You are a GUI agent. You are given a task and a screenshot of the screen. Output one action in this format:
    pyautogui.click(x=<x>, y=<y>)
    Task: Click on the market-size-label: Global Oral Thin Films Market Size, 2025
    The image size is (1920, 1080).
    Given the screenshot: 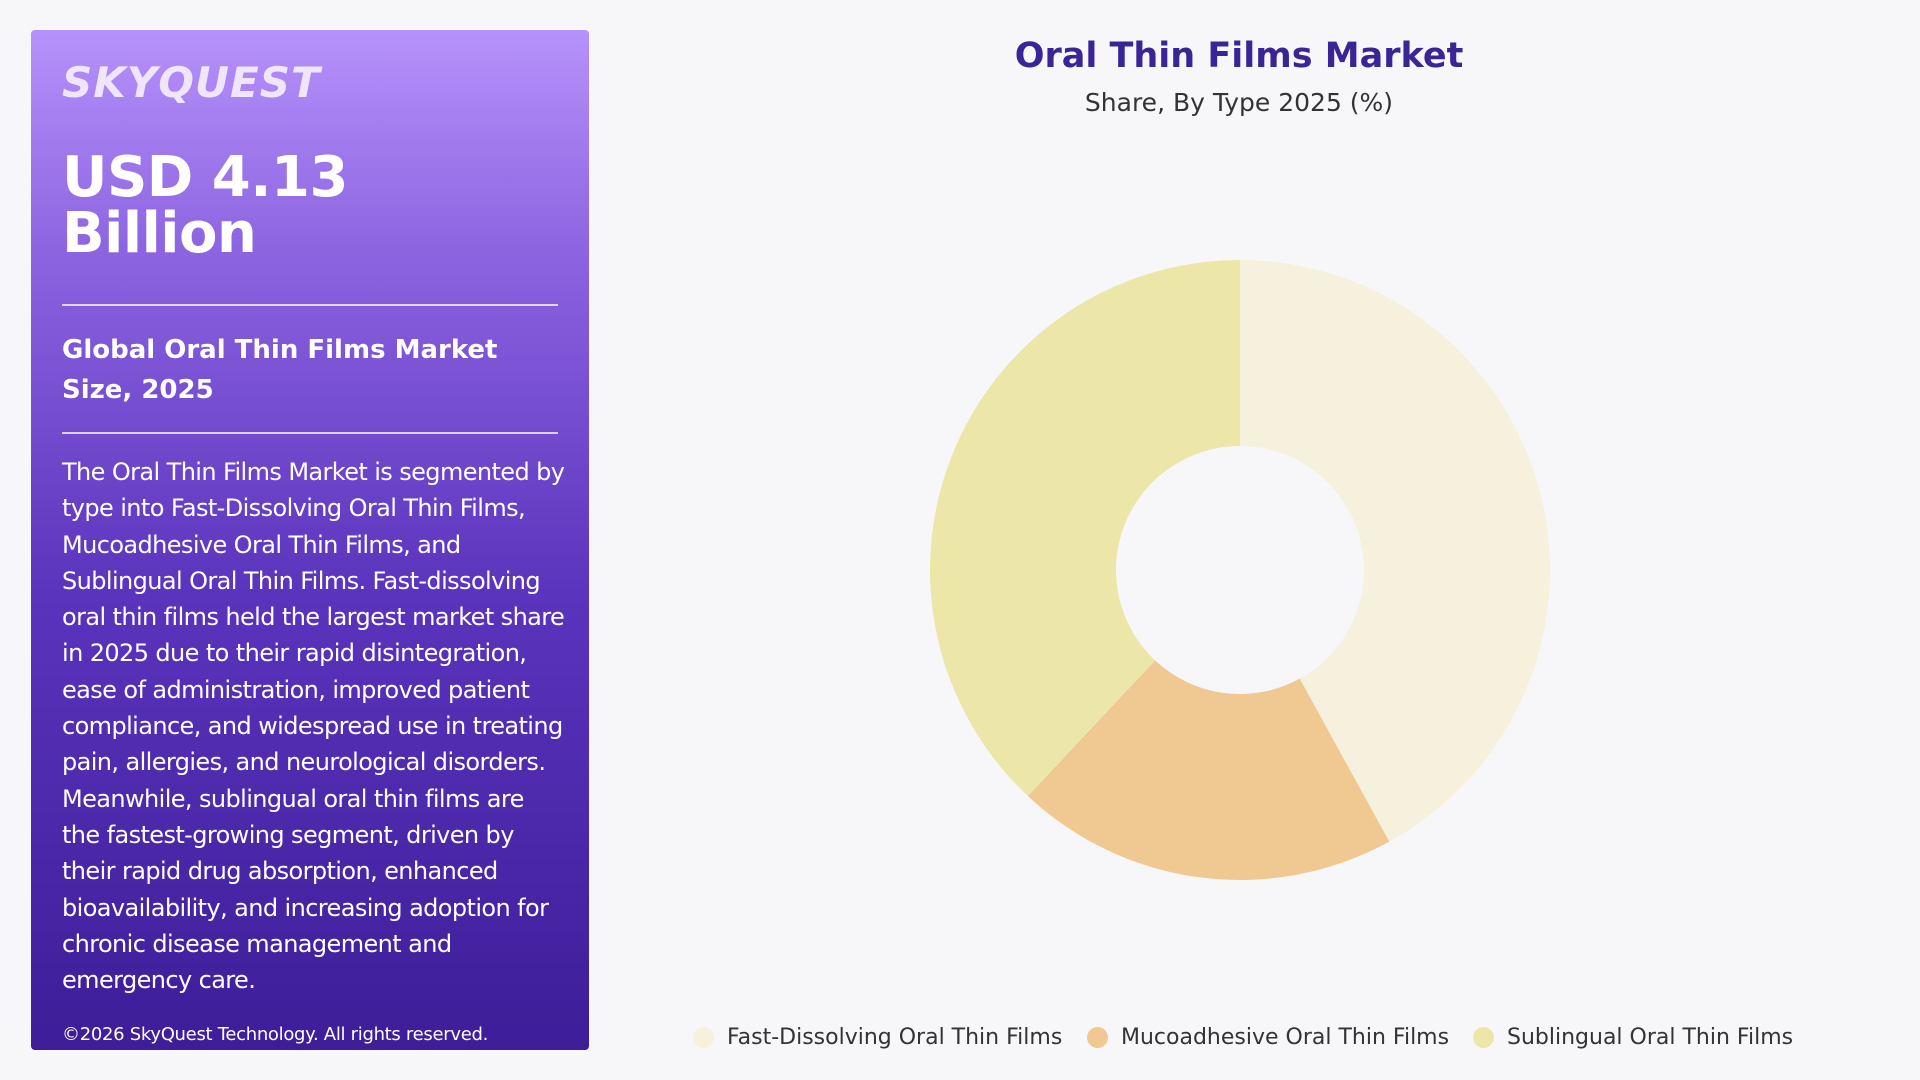 What is the action you would take?
    pyautogui.click(x=280, y=370)
    